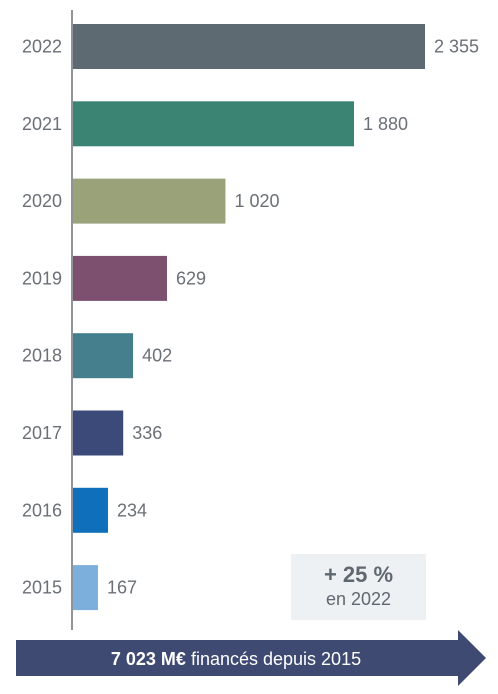 The width and height of the screenshot is (498, 694). I want to click on bar-2016, so click(90, 510).